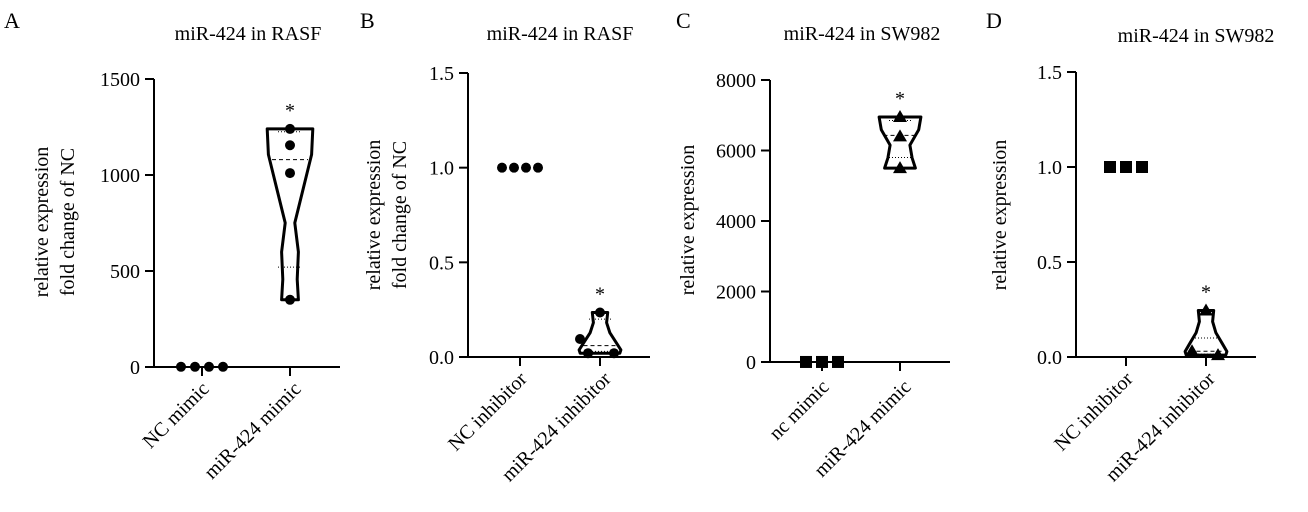  Describe the element at coordinates (367, 20) in the screenshot. I see `panel-letter: B` at that location.